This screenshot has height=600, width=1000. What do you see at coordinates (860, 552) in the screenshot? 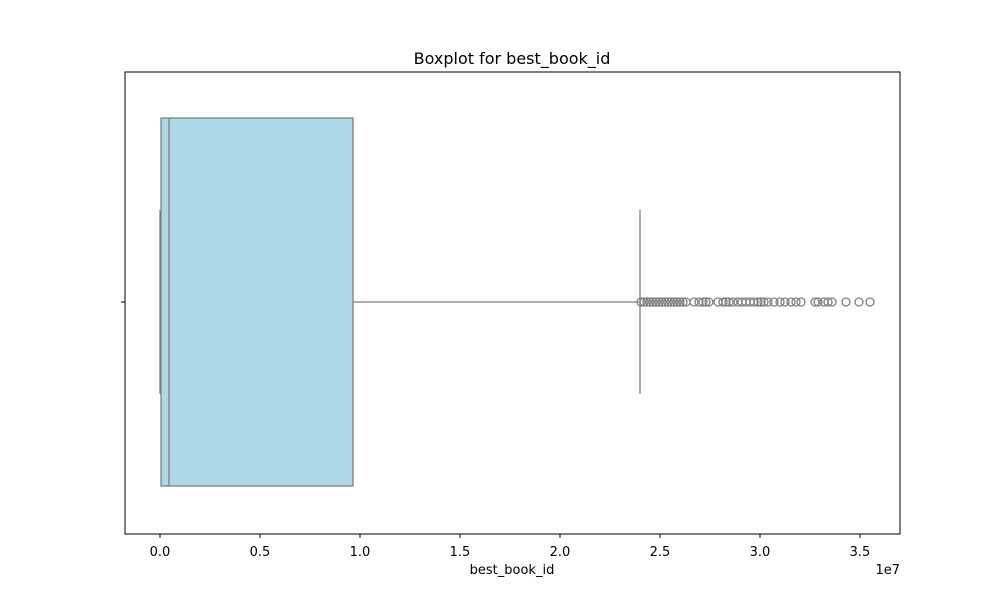
I see `x-tick-label: 3.5` at bounding box center [860, 552].